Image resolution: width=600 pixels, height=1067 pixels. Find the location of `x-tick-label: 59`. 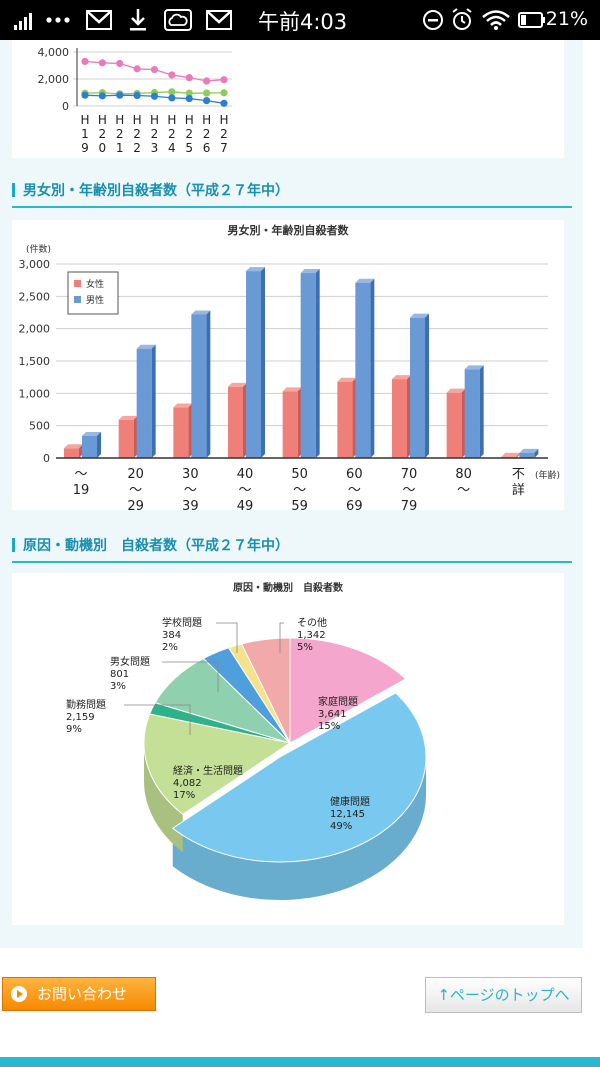

x-tick-label: 59 is located at coordinates (299, 504).